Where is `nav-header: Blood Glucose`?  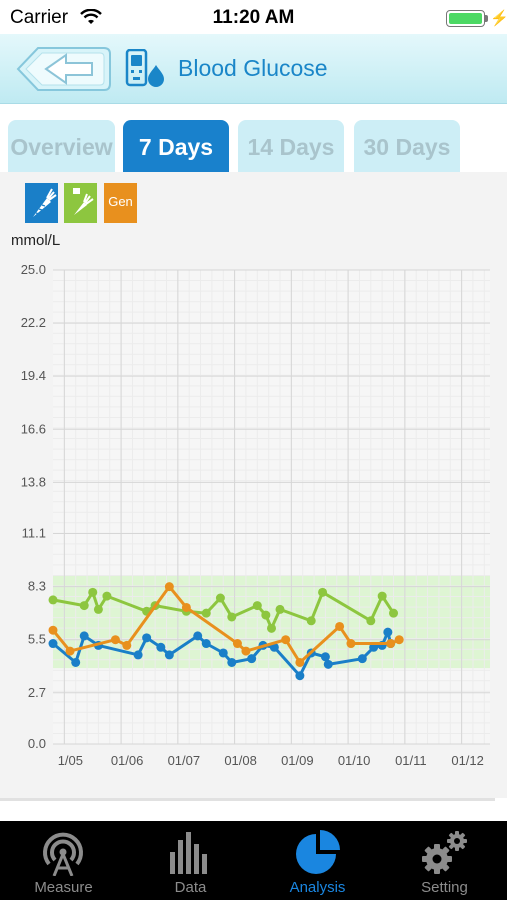 nav-header: Blood Glucose is located at coordinates (253, 69).